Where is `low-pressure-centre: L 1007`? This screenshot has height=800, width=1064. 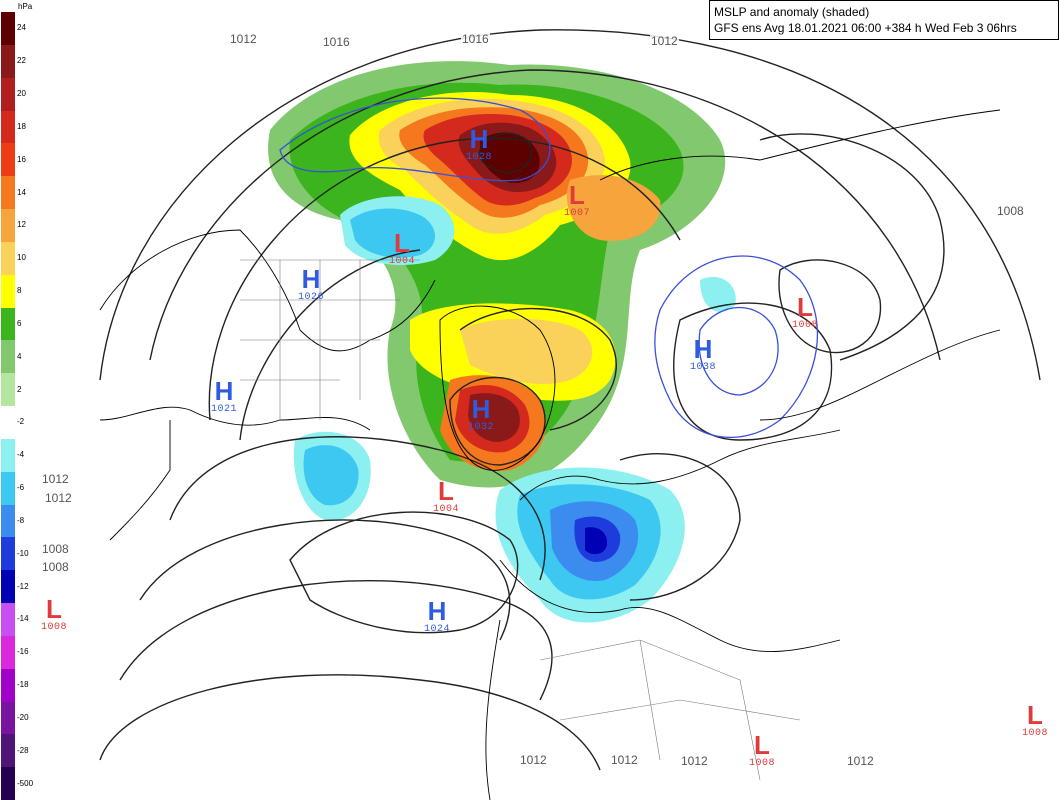
low-pressure-centre: L 1007 is located at coordinates (577, 200).